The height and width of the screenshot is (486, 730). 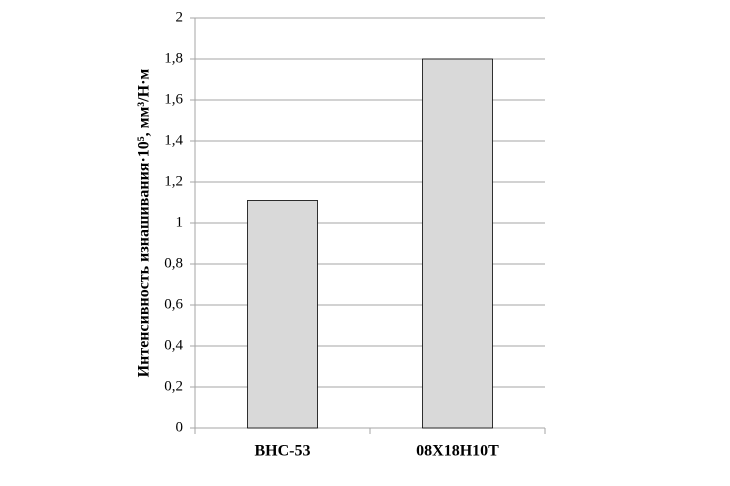 I want to click on y-tick-label: 0,4, so click(x=173, y=345).